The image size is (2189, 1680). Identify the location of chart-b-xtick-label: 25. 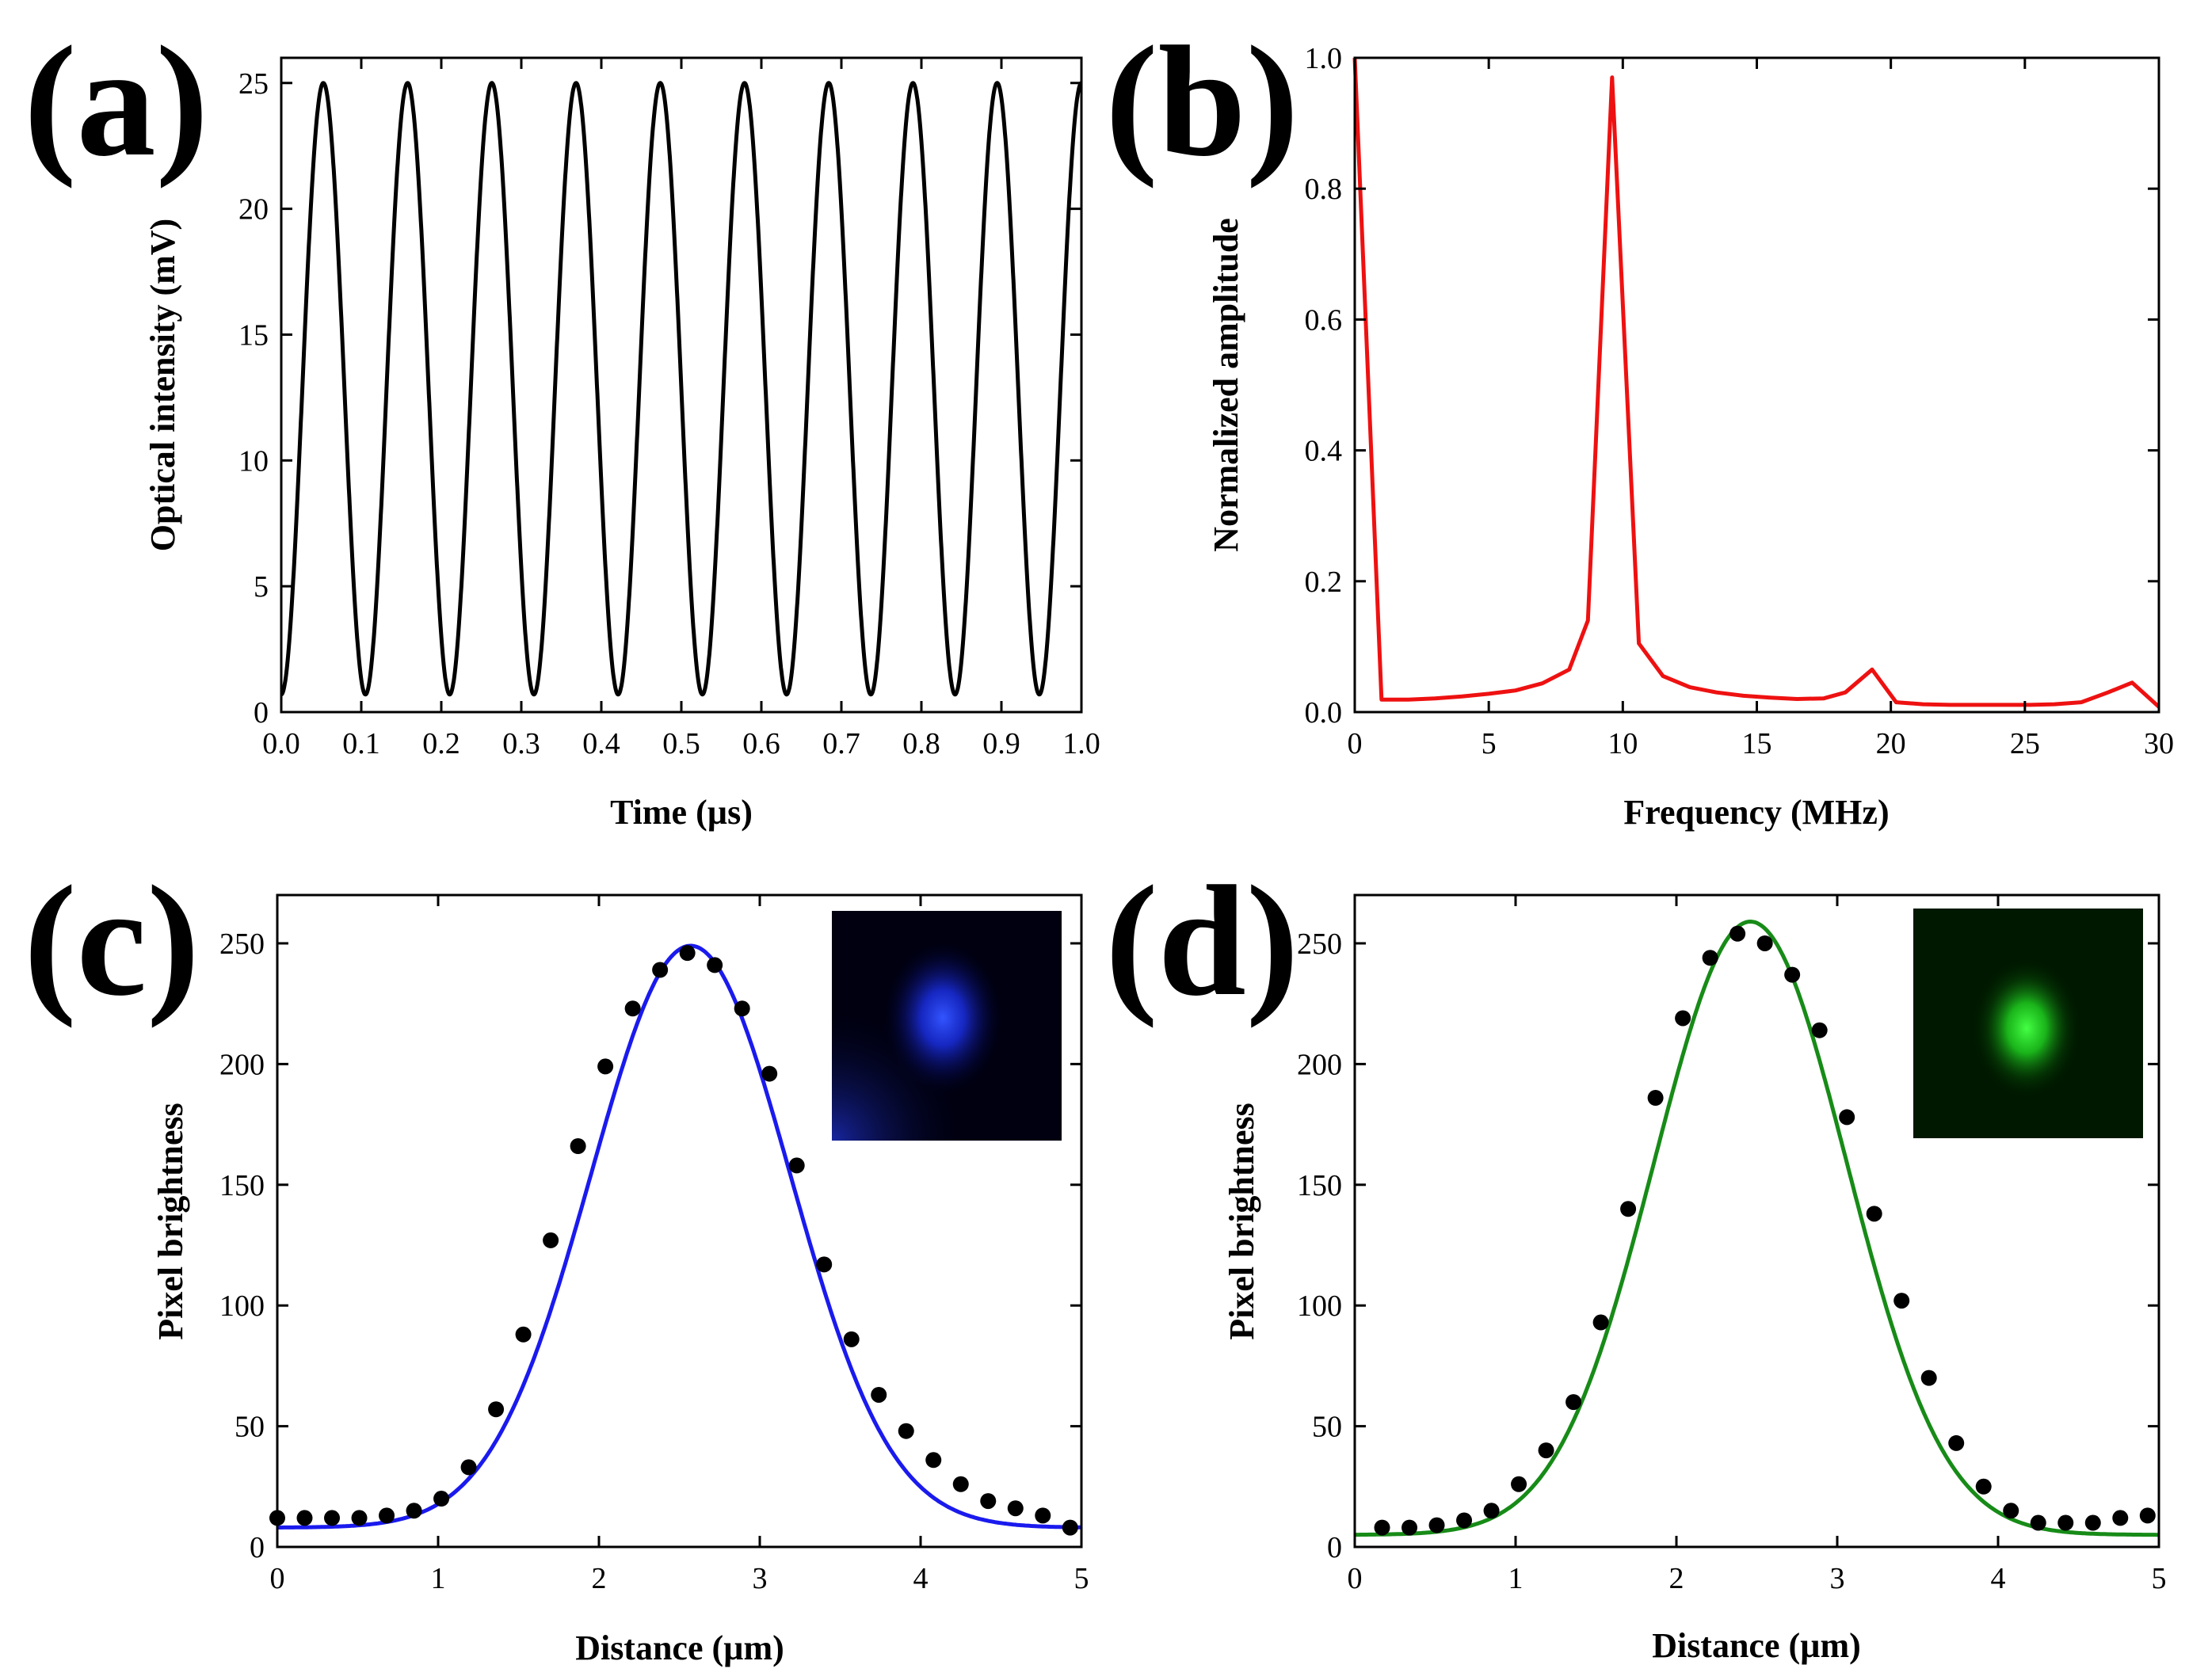
(2025, 743).